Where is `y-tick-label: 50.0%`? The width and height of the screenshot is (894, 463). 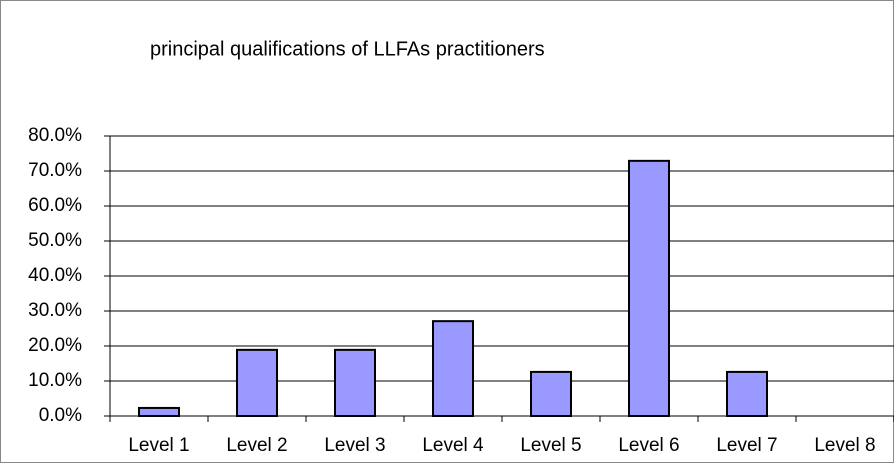 y-tick-label: 50.0% is located at coordinates (55, 240).